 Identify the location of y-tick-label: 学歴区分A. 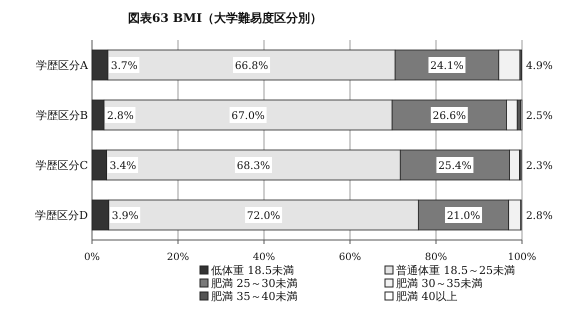
(63, 65).